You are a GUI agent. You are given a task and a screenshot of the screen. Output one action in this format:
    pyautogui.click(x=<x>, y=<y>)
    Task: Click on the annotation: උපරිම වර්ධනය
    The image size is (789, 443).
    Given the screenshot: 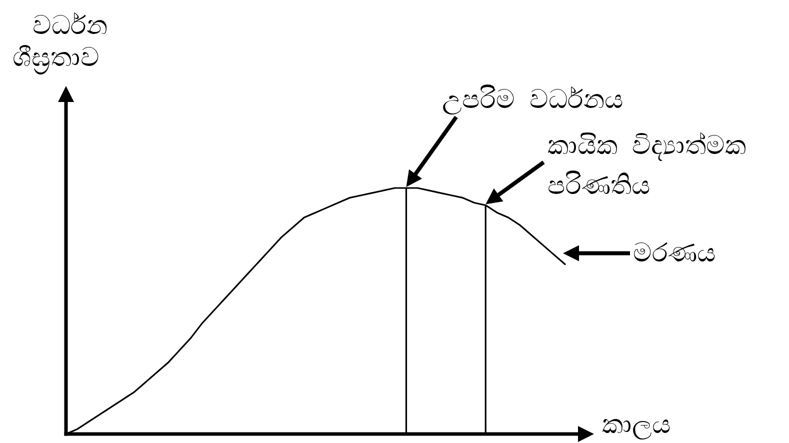 What is the action you would take?
    pyautogui.click(x=533, y=100)
    